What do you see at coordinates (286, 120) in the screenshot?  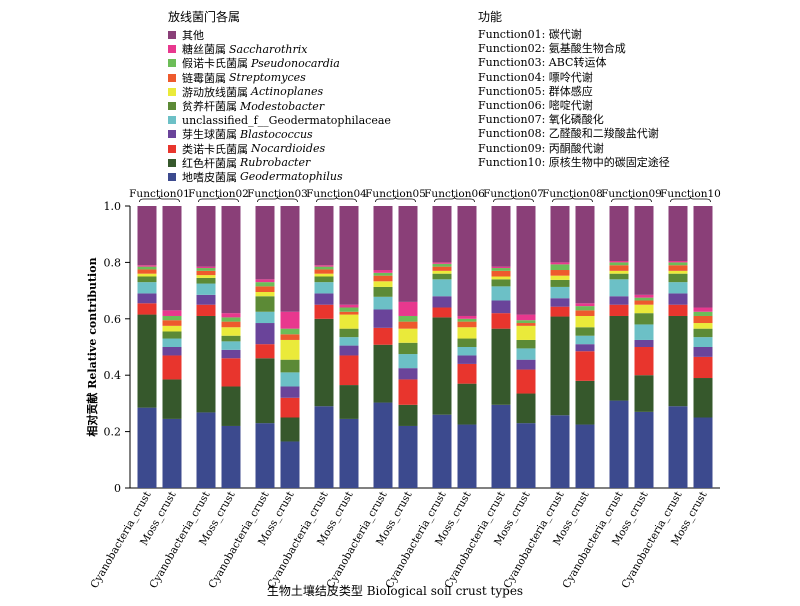 I see `legend-label: unclassified_f__Geodermatophilaceae` at bounding box center [286, 120].